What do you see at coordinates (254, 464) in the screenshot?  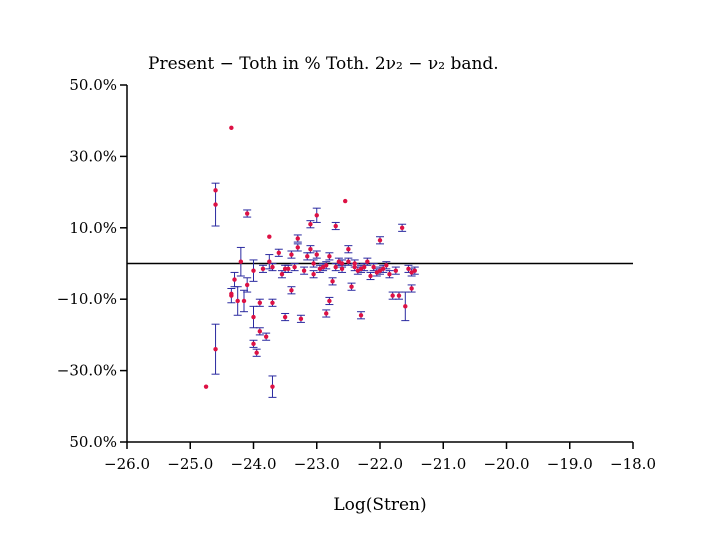 I see `x-tick-label: −24.0` at bounding box center [254, 464].